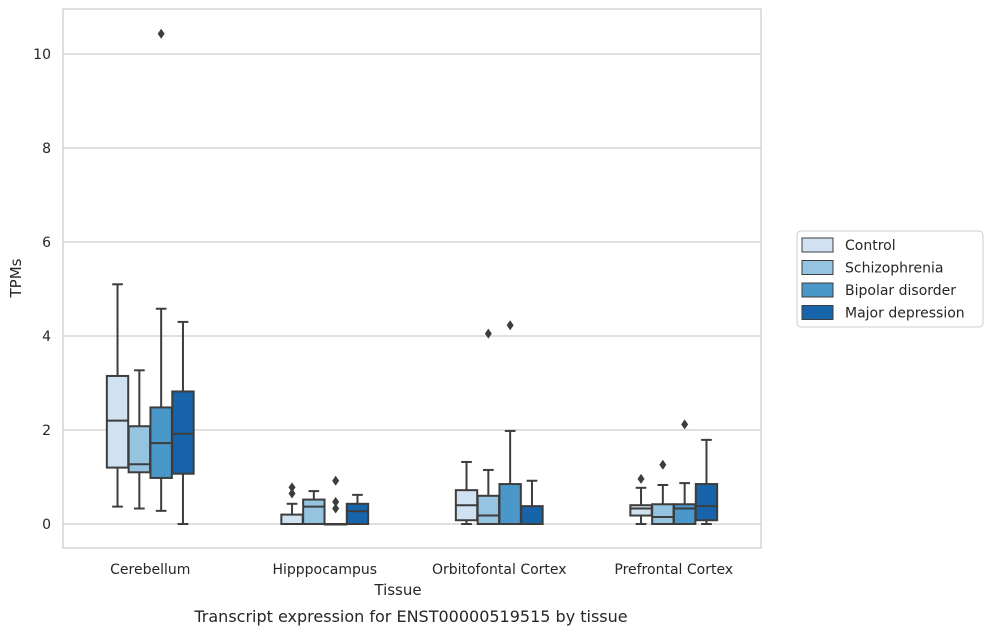  What do you see at coordinates (905, 314) in the screenshot?
I see `legend-entry-label: Major depression` at bounding box center [905, 314].